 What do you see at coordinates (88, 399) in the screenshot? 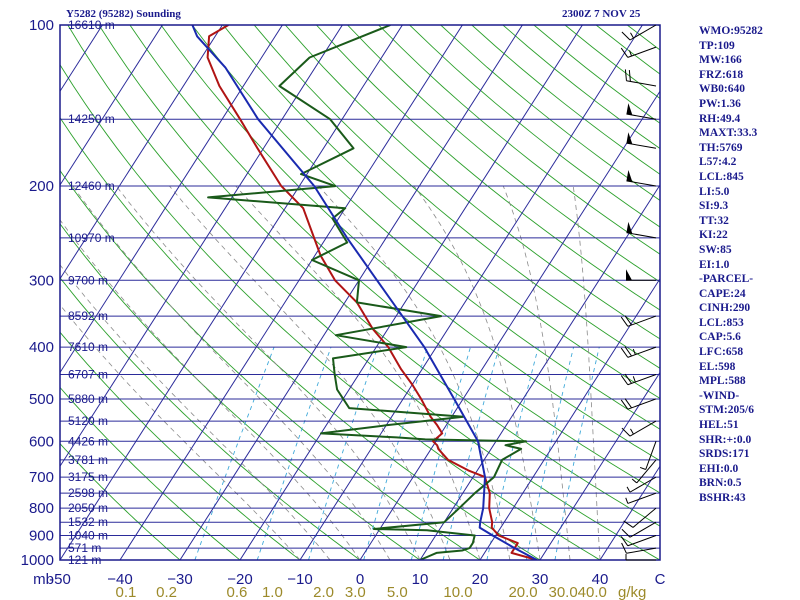
I see `height-label: 5880 m` at bounding box center [88, 399].